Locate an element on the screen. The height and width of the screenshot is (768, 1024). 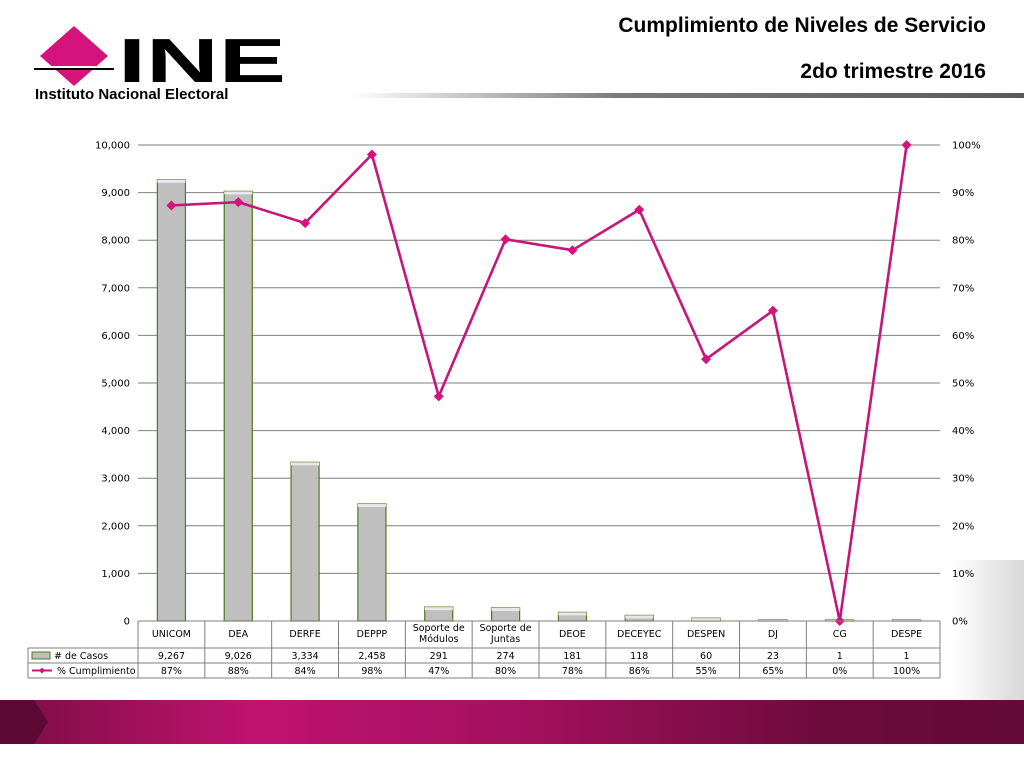
data-label-casos: 181 is located at coordinates (572, 656).